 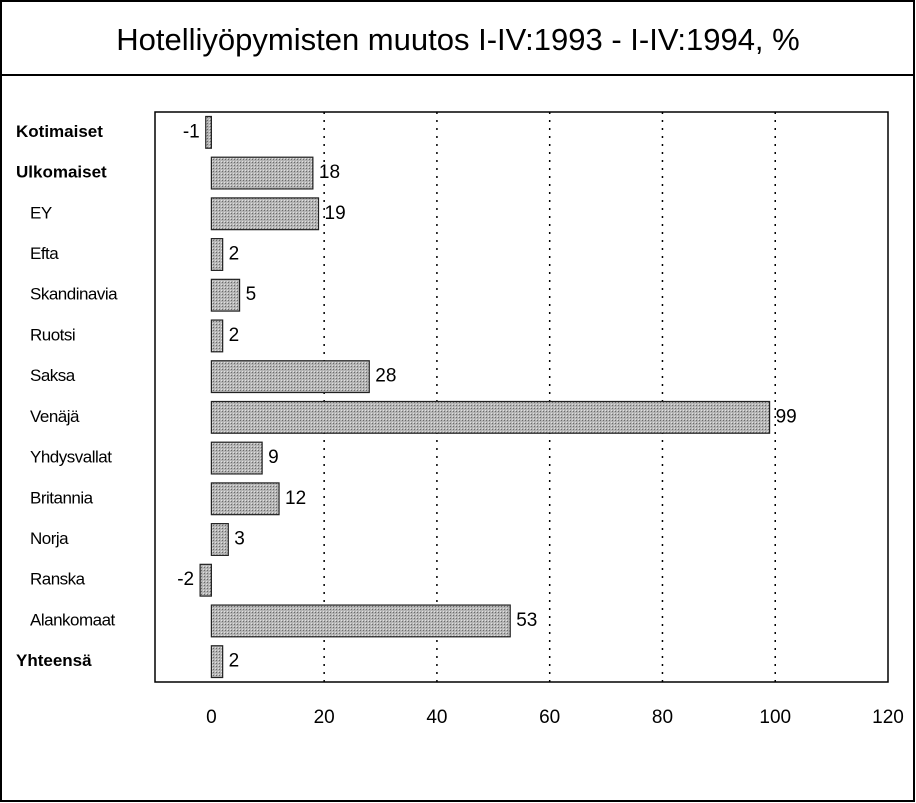 I want to click on y-tick-label: Ulkomaiset, so click(x=61, y=172).